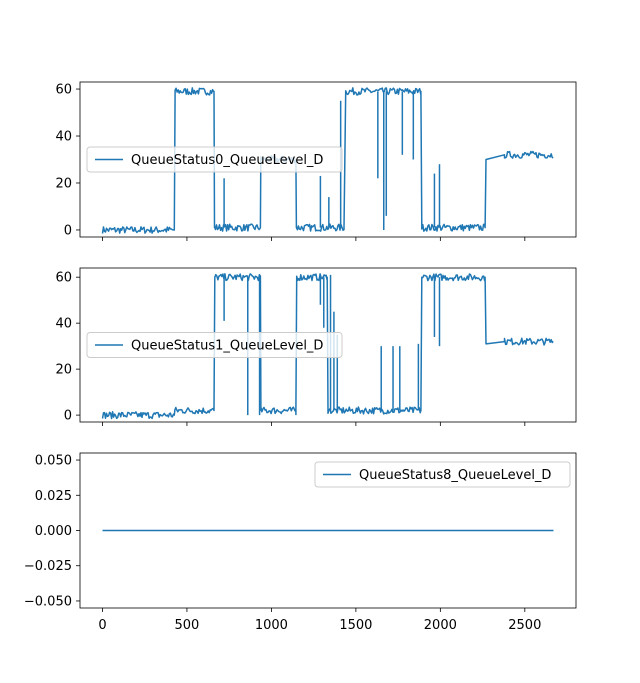 The width and height of the screenshot is (640, 683). What do you see at coordinates (53, 496) in the screenshot?
I see `y-tick-label: 0.025` at bounding box center [53, 496].